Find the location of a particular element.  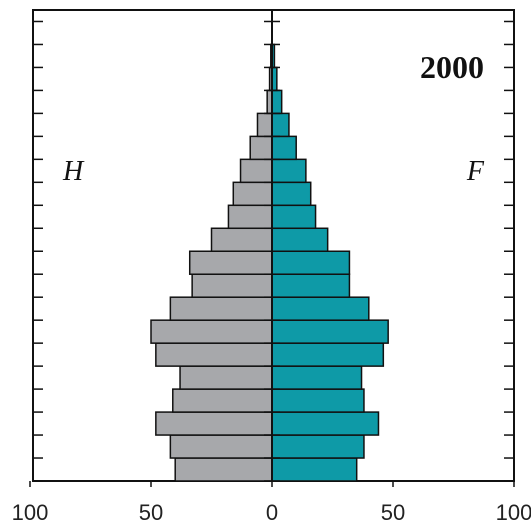

chart-title: 2000 is located at coordinates (452, 67).